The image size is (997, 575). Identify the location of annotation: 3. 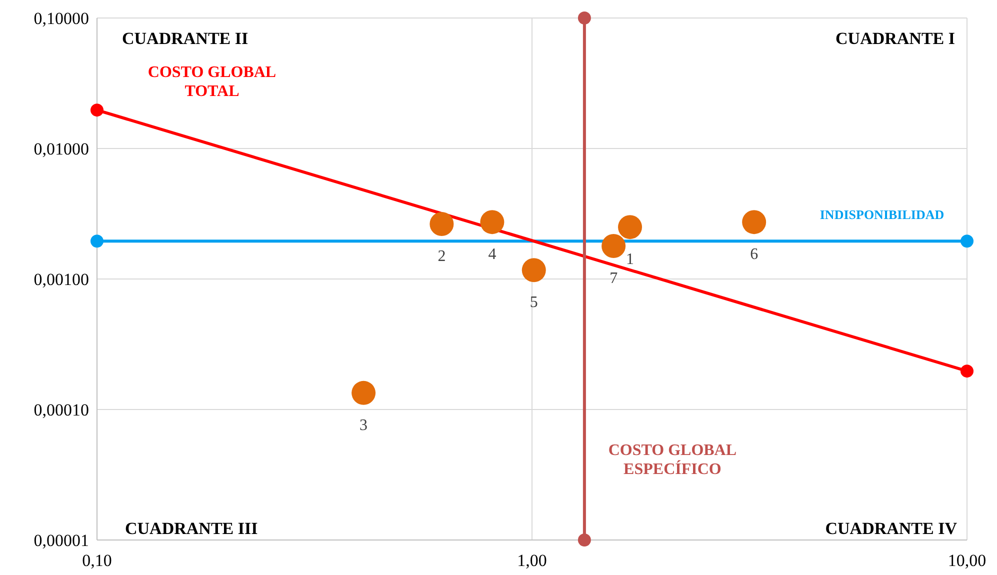
(364, 425).